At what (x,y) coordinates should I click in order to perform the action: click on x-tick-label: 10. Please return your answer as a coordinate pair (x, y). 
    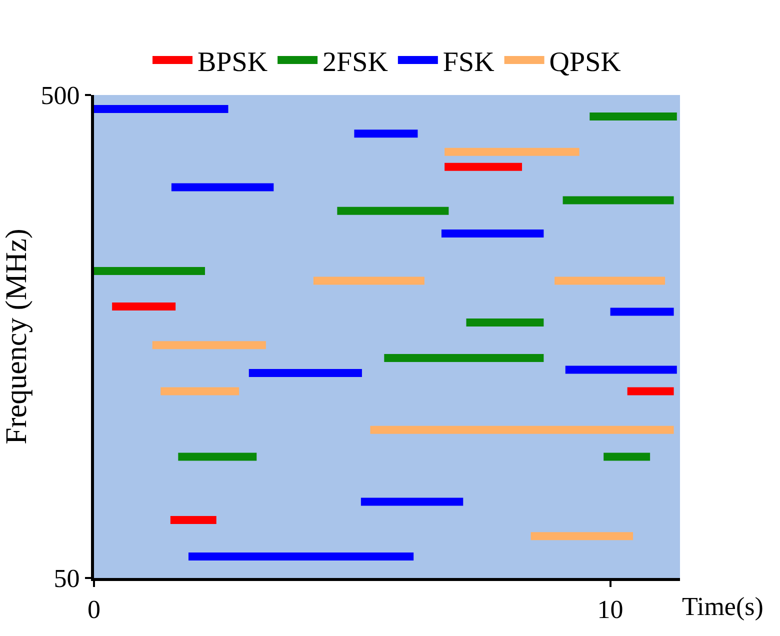
    Looking at the image, I should click on (610, 609).